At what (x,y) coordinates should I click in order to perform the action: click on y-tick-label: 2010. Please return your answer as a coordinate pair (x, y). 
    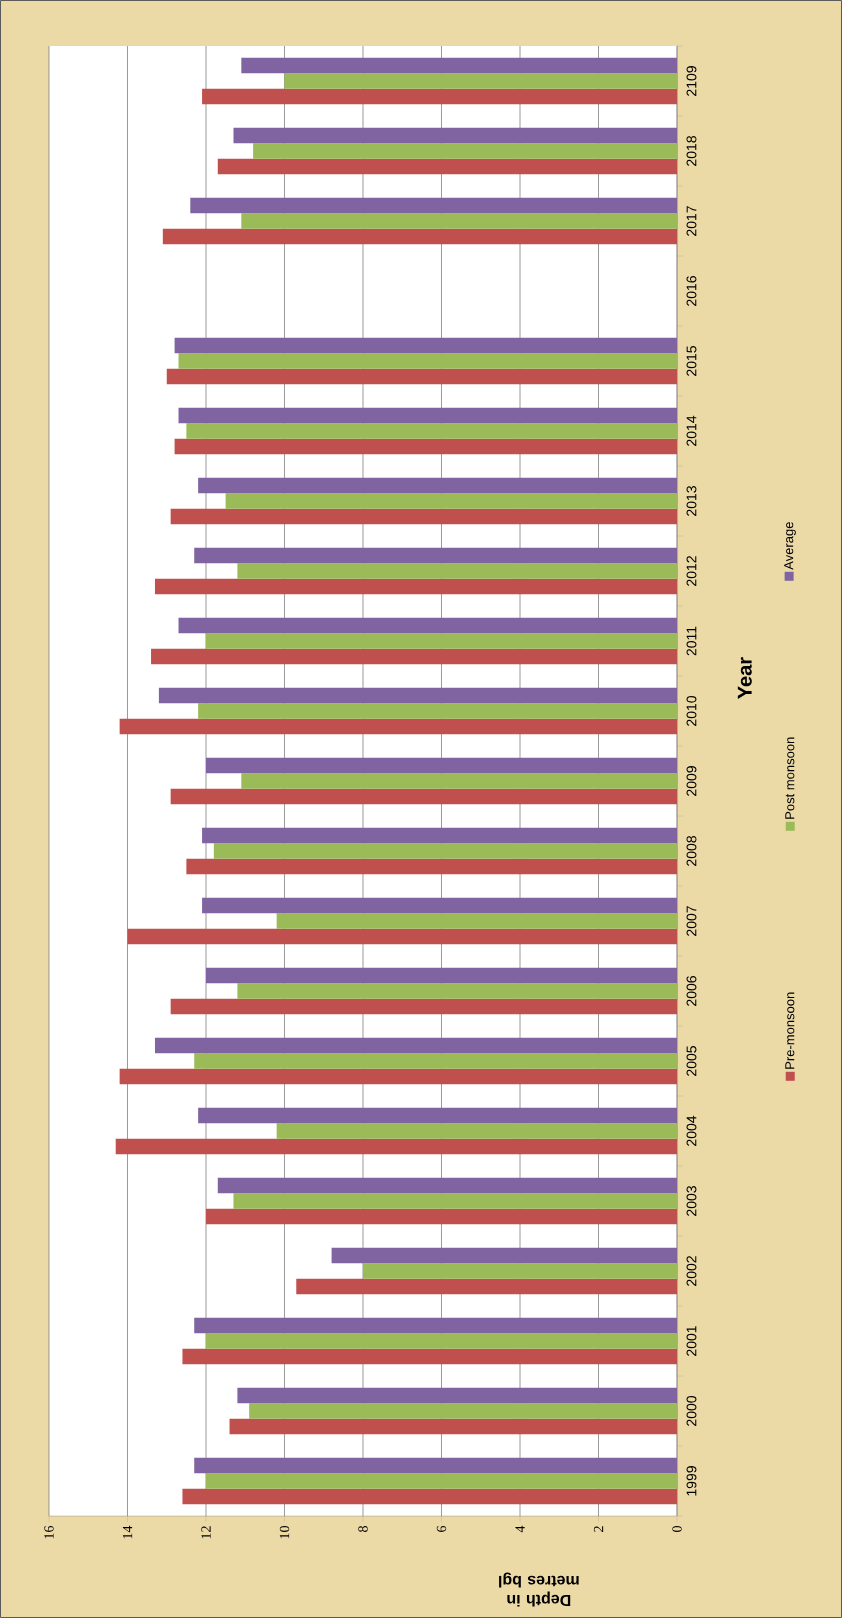
    Looking at the image, I should click on (691, 711).